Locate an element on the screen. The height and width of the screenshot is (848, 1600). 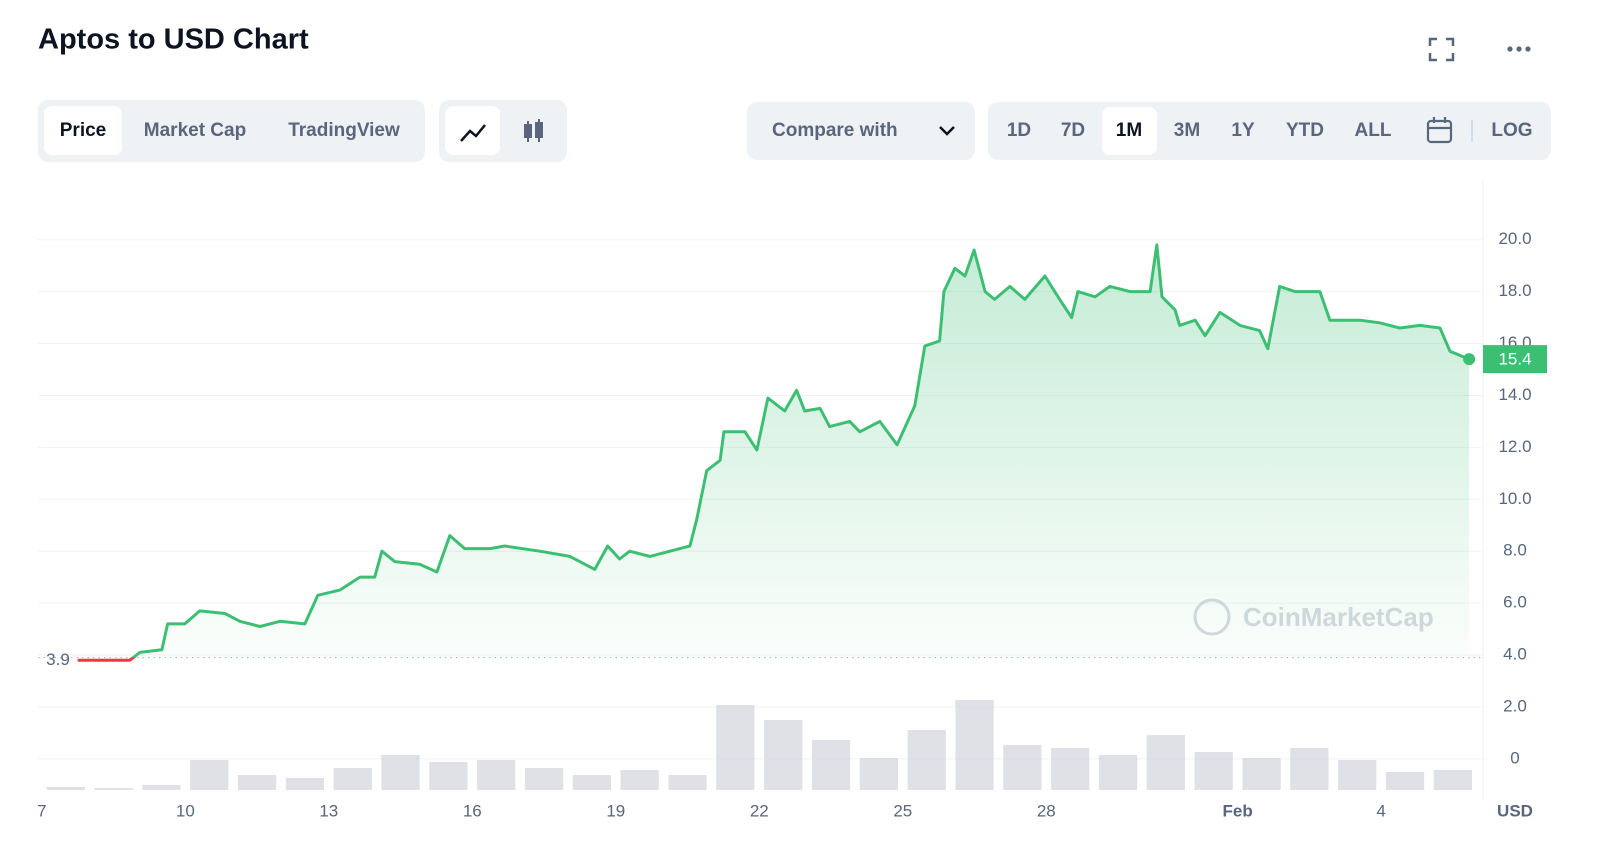
x-tick-label: 13 is located at coordinates (328, 810).